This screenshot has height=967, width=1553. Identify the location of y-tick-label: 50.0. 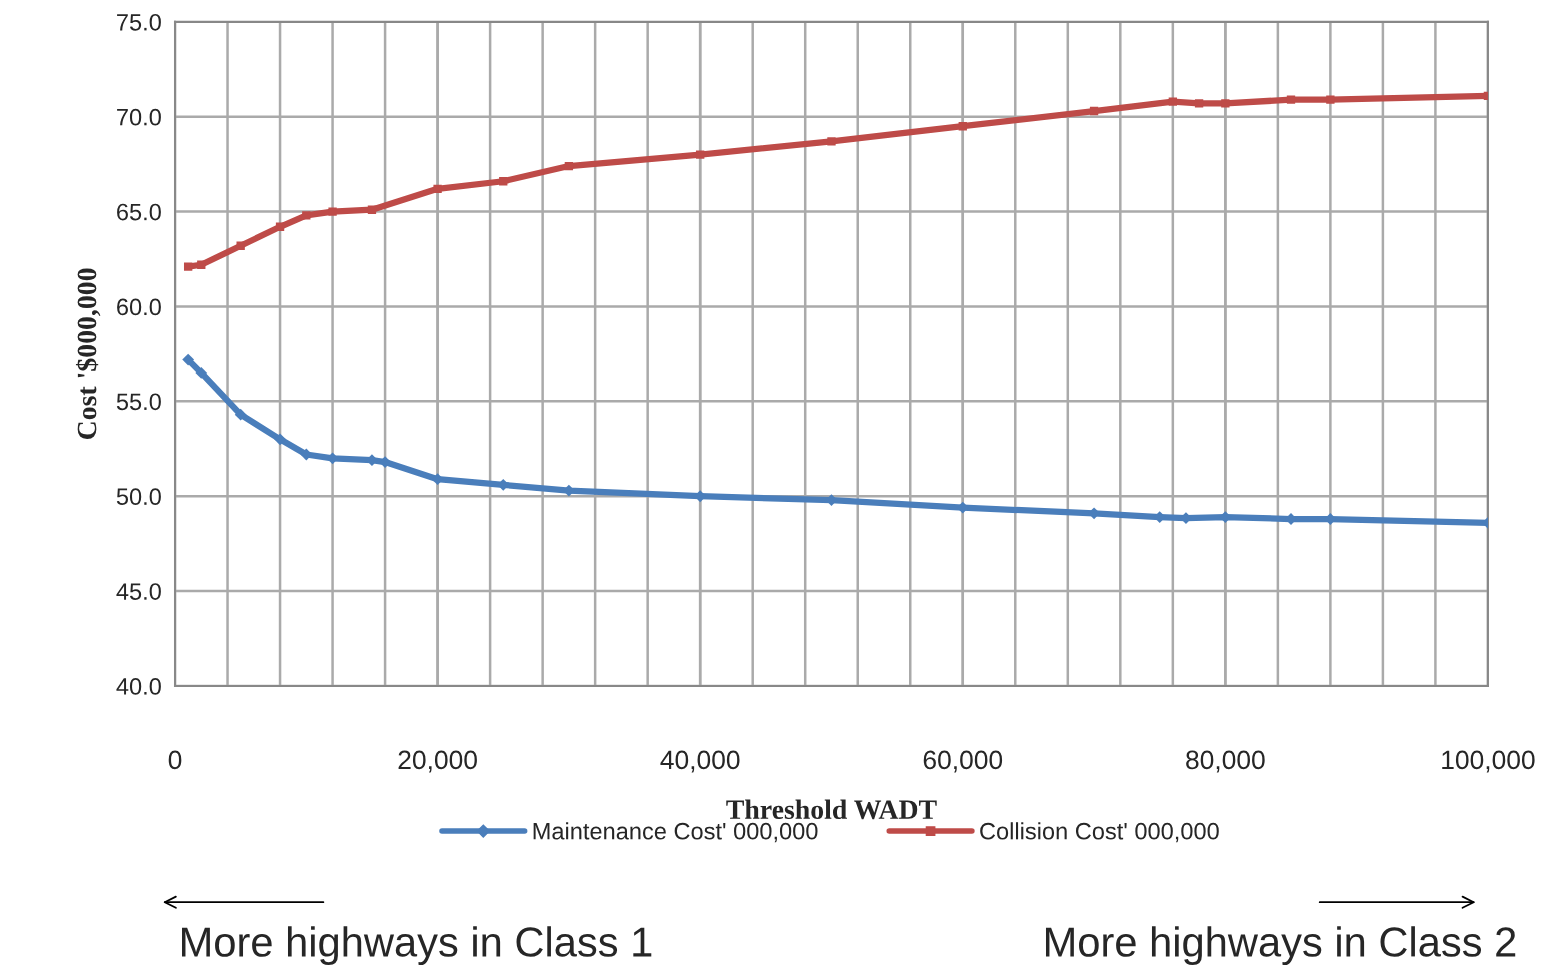
(138, 497).